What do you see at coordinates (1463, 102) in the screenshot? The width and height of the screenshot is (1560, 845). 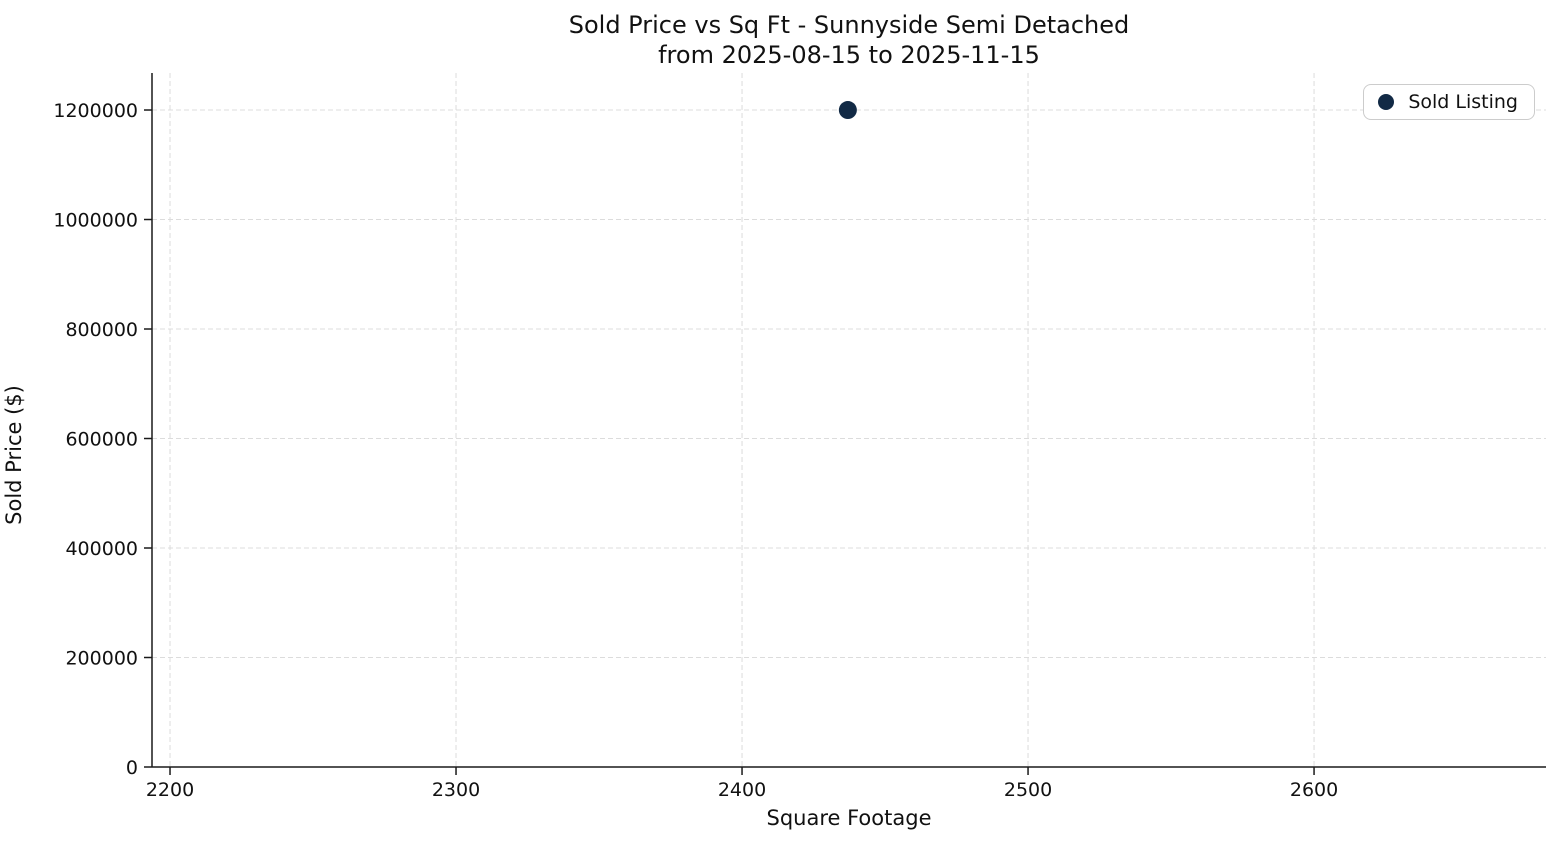 I see `legend-label: Sold Listing` at bounding box center [1463, 102].